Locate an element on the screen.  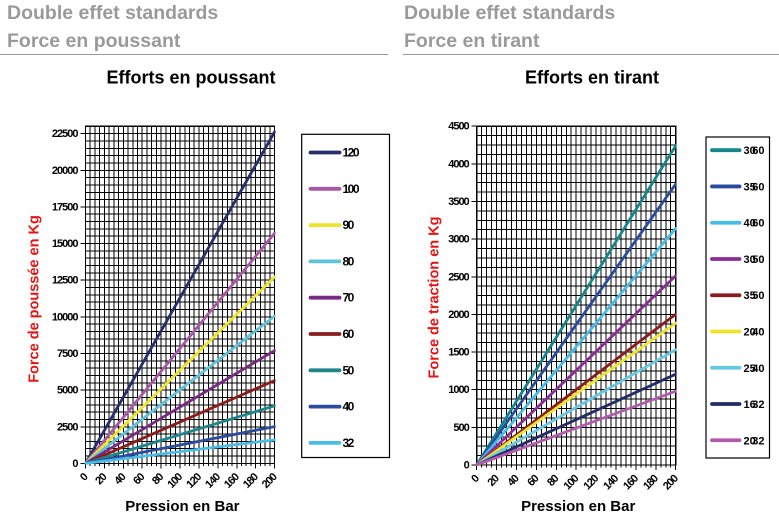
svg-text: 5000 is located at coordinates (67, 391).